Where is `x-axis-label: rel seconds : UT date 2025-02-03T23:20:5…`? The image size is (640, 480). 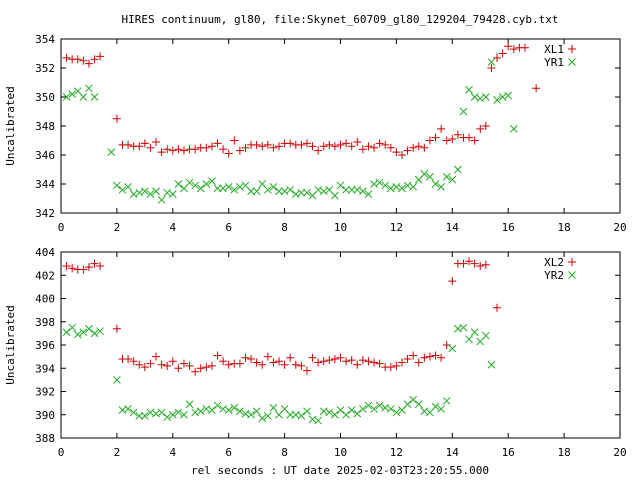 x-axis-label: rel seconds : UT date 2025-02-03T23:20:5… is located at coordinates (340, 470).